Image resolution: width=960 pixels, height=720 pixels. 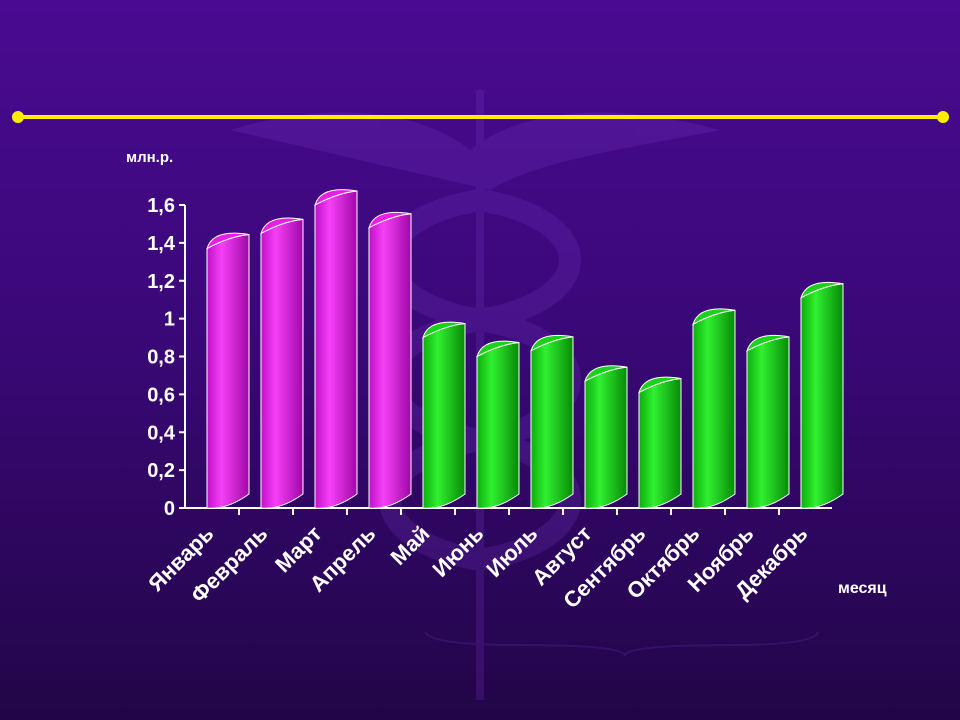 I want to click on y-tick-label: 1,2, so click(x=161, y=282).